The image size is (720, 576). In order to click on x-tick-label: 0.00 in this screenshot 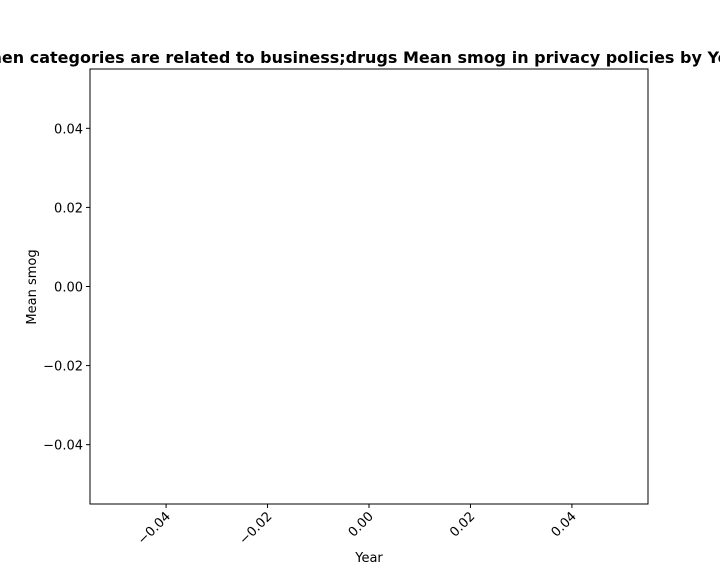, I will do `click(361, 524)`.